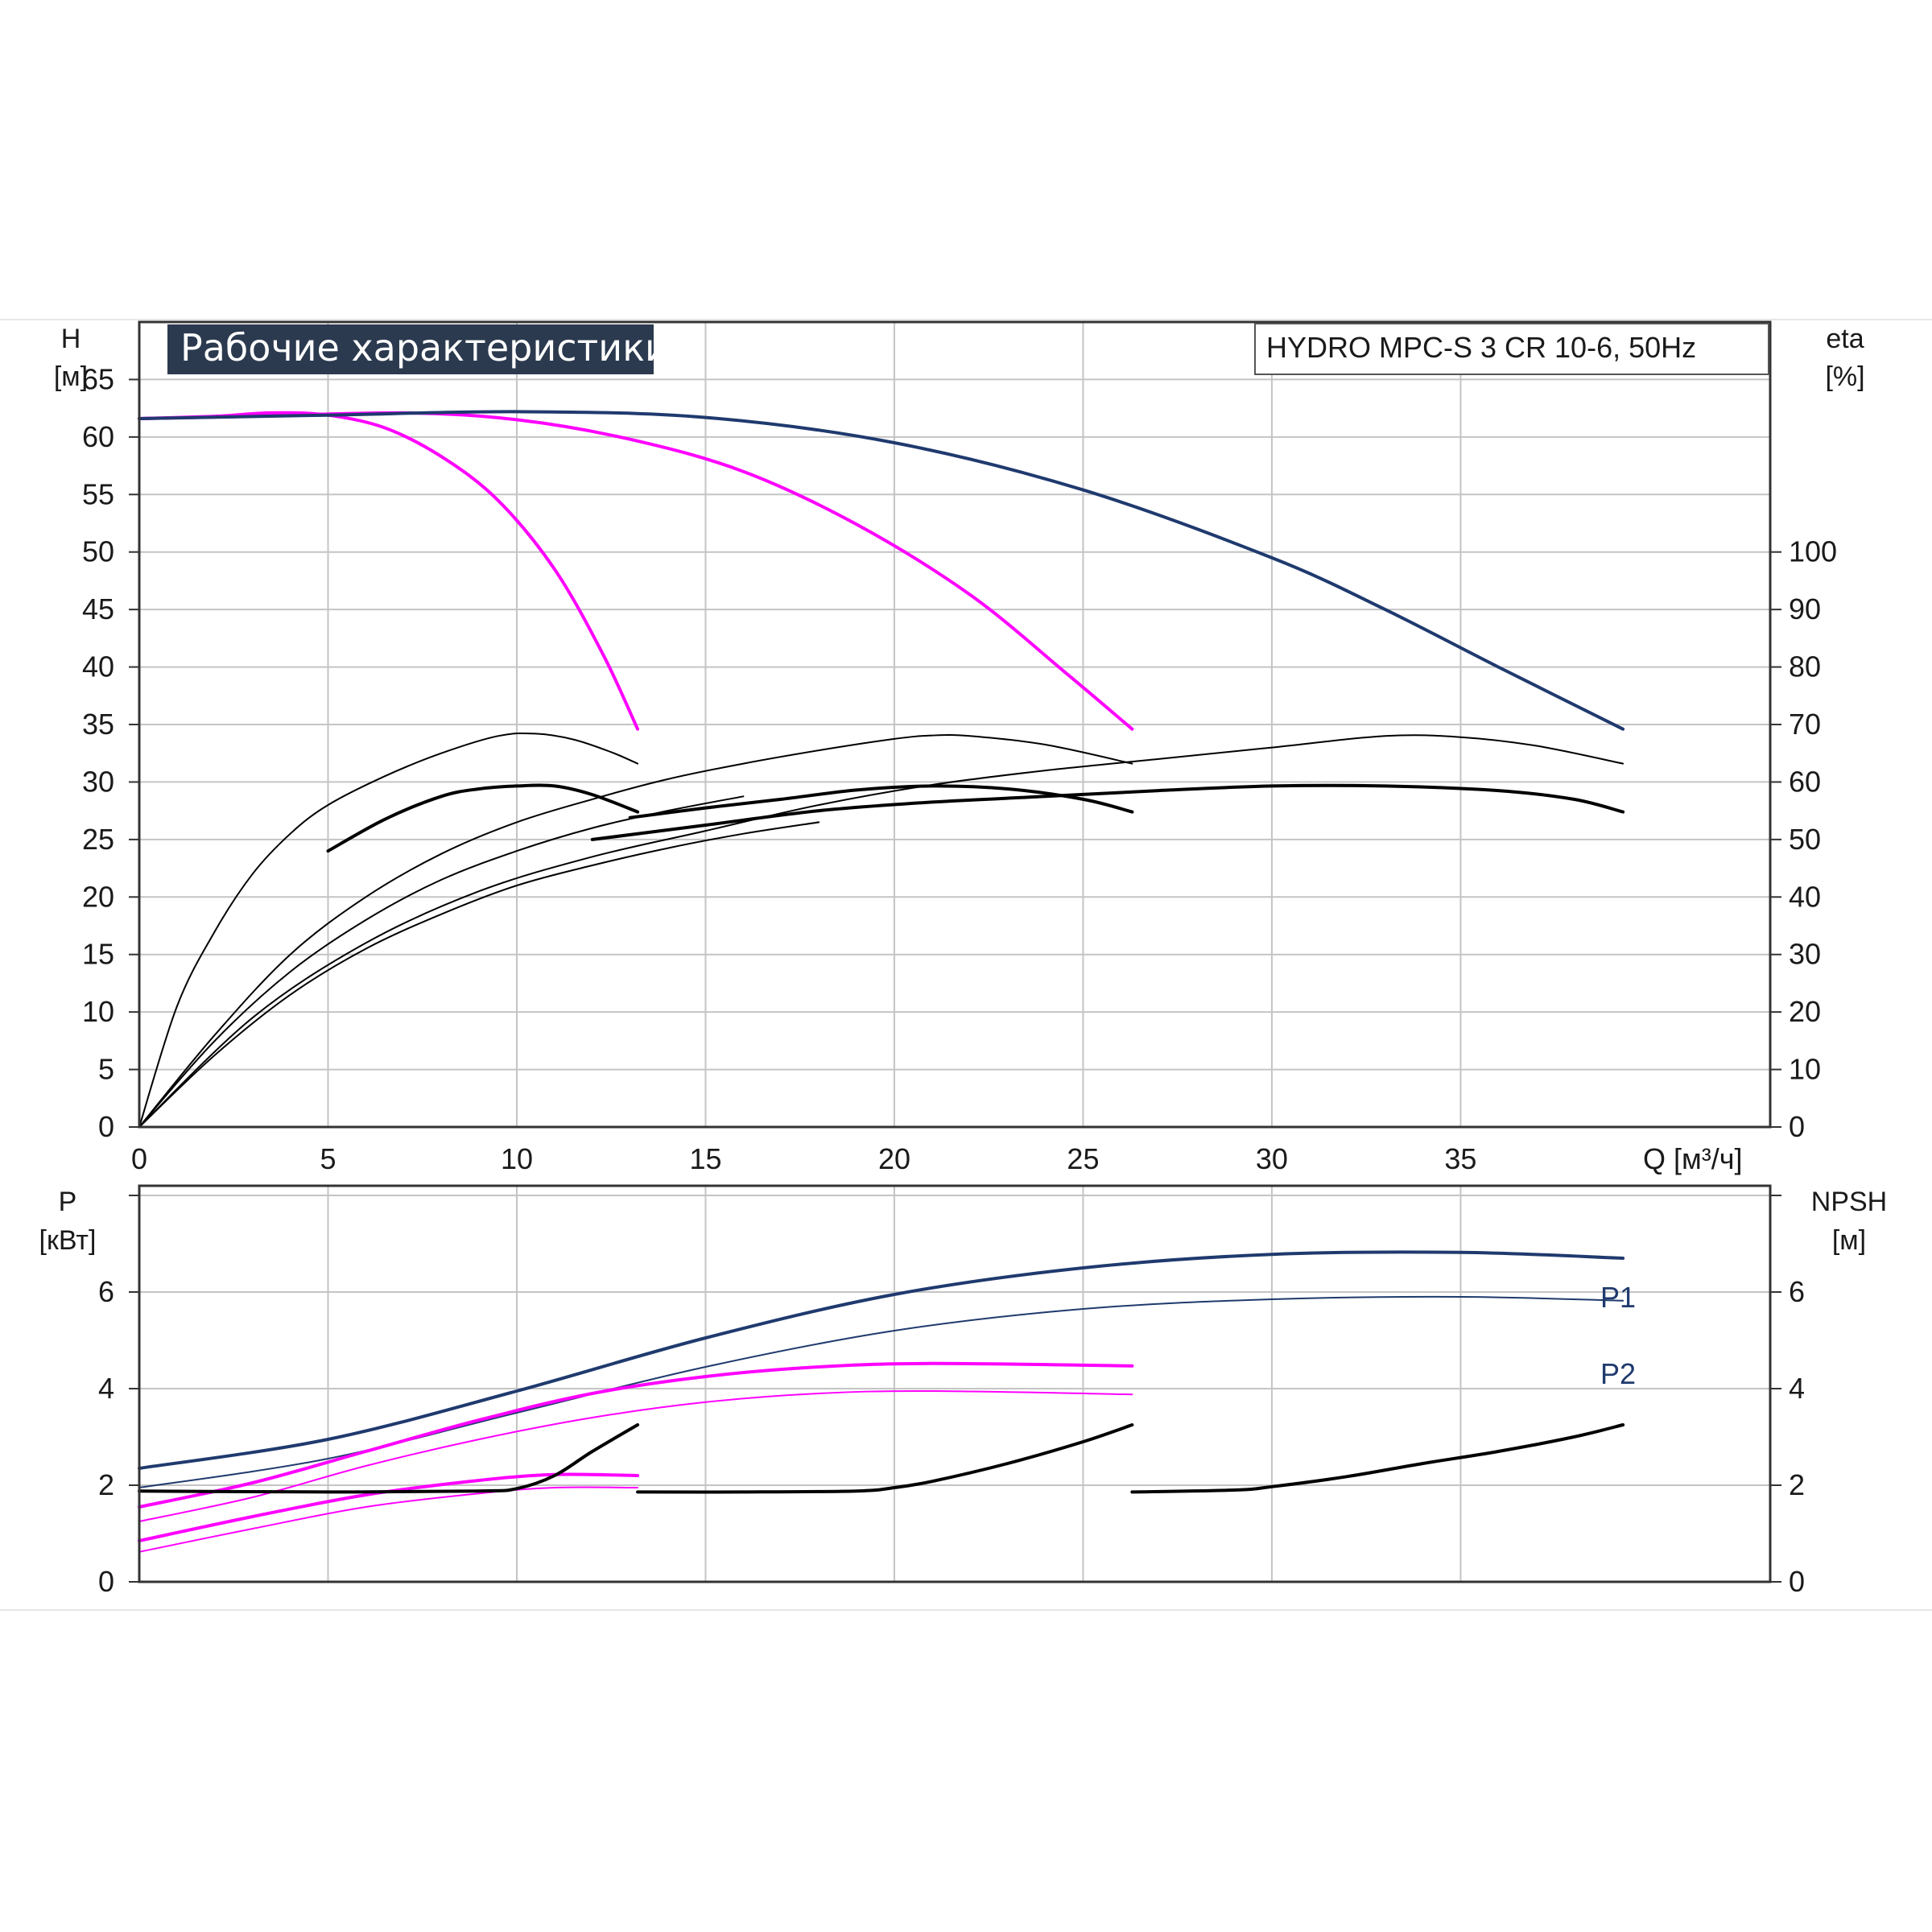  I want to click on npsh-tick-label: 4, so click(1797, 1388).